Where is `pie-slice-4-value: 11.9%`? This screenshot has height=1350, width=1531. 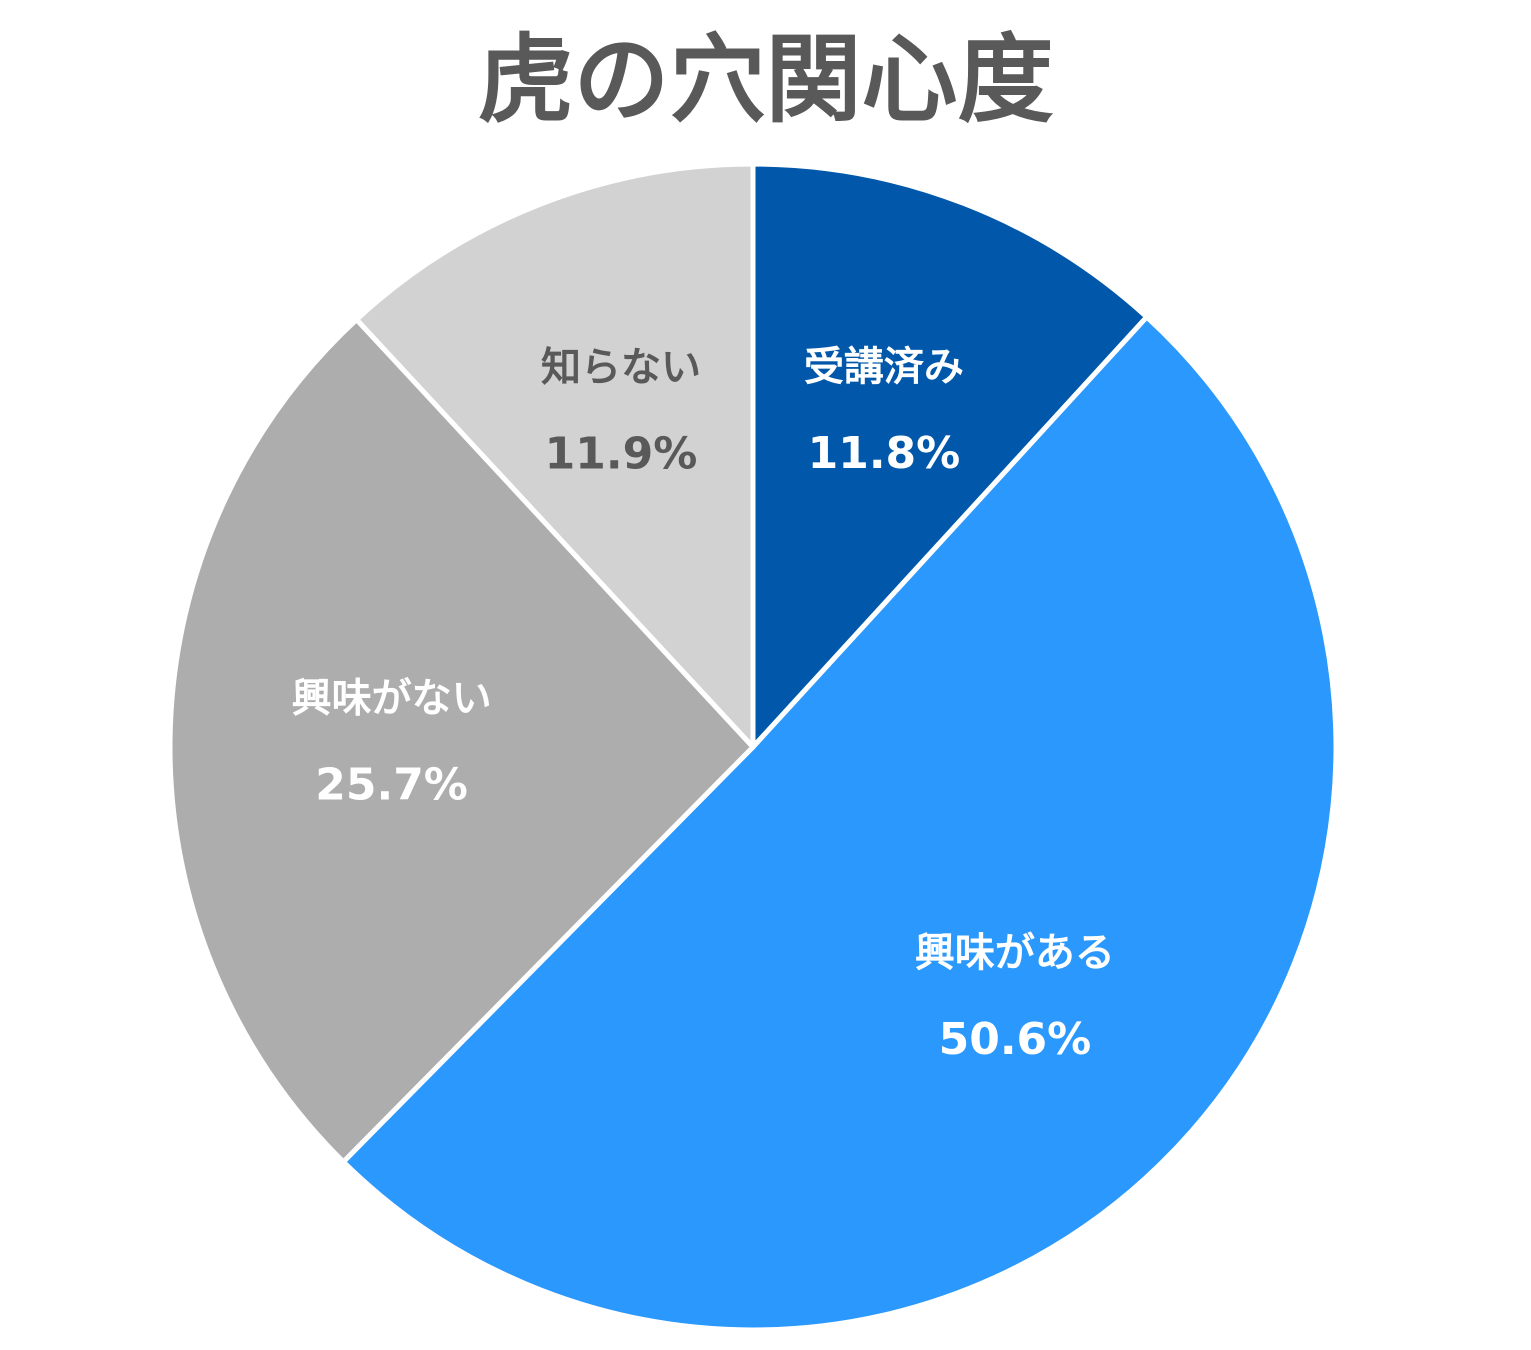
pie-slice-4-value: 11.9% is located at coordinates (621, 454).